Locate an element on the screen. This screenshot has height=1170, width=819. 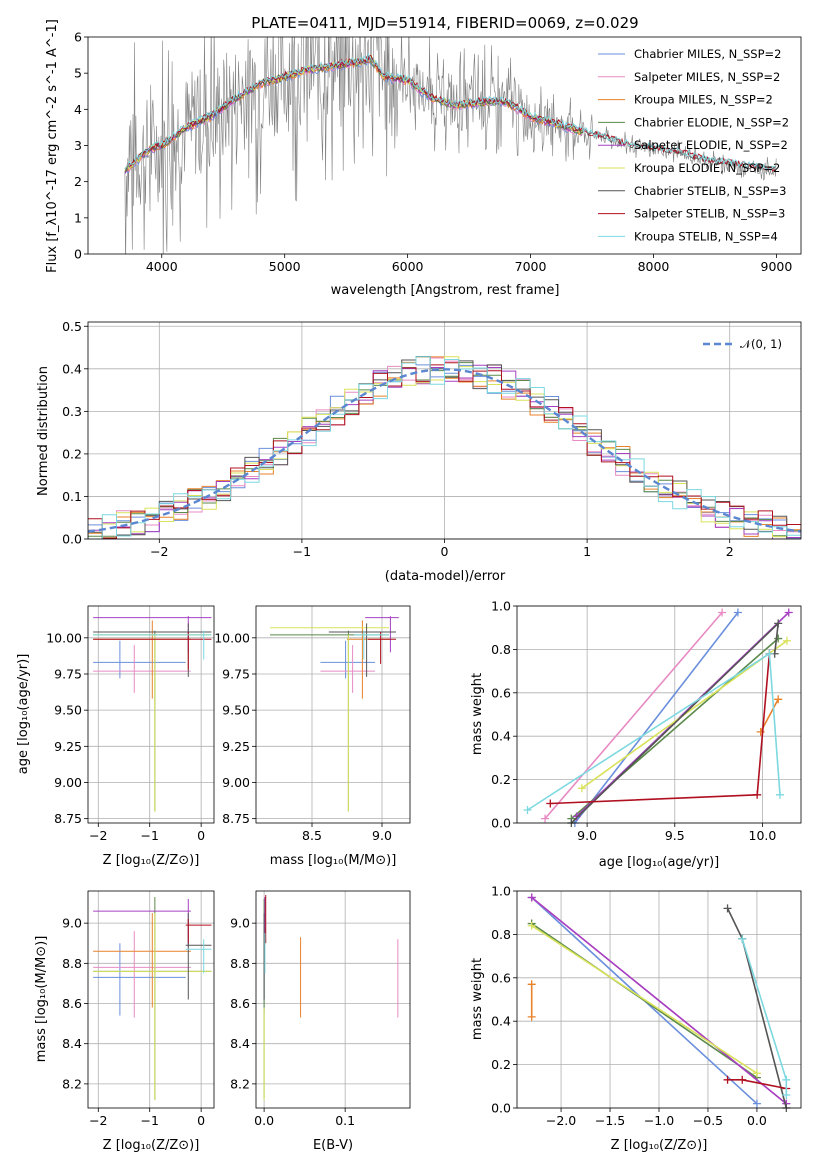
hist-ytick-label: 0.1 is located at coordinates (72, 496).